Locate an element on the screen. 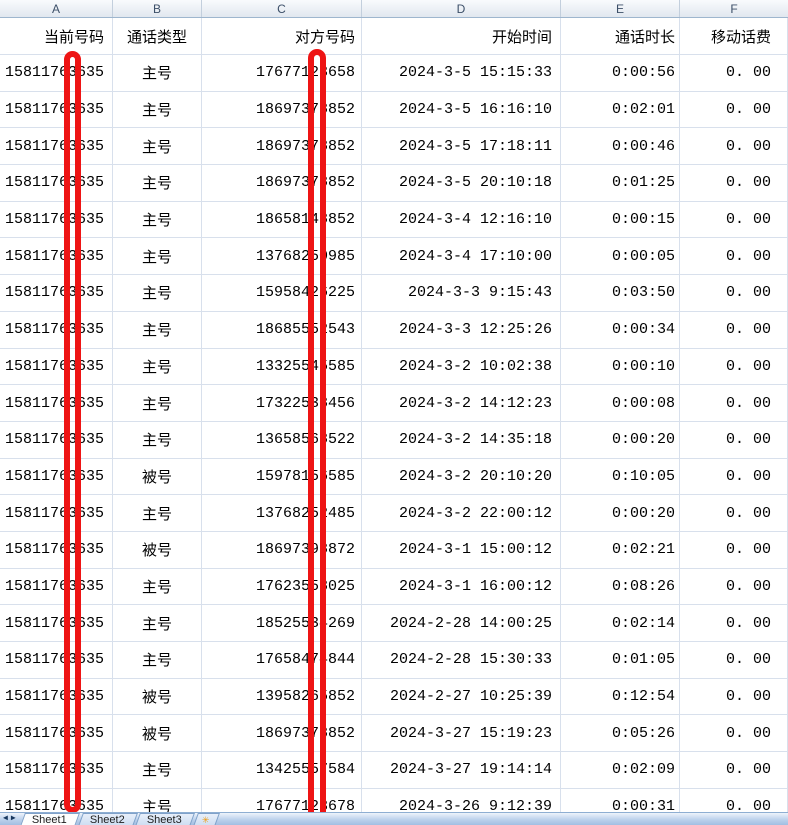 Image resolution: width=788 pixels, height=825 pixels. cell-d: 2024-2-28 14:00:25 is located at coordinates (461, 623).